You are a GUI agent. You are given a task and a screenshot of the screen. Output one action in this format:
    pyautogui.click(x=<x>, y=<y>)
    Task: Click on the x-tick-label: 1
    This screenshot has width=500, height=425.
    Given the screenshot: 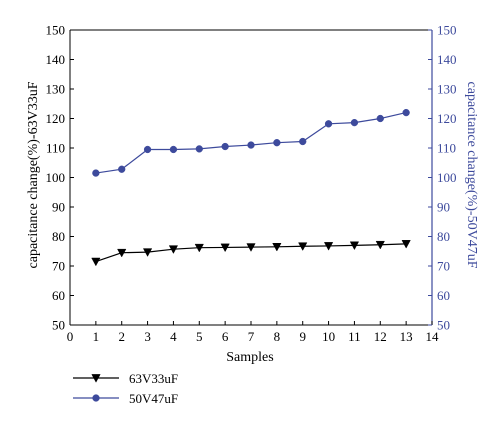 What is the action you would take?
    pyautogui.click(x=96, y=336)
    